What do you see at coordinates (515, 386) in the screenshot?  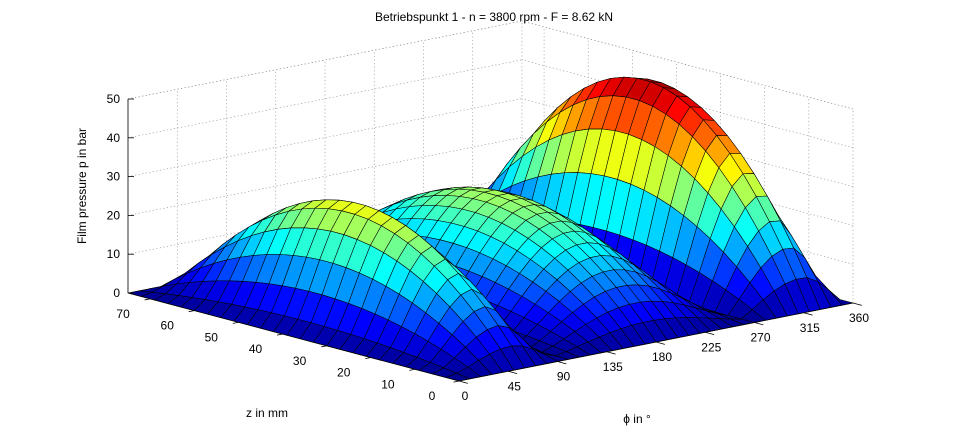 I see `x-tick-label: 45` at bounding box center [515, 386].